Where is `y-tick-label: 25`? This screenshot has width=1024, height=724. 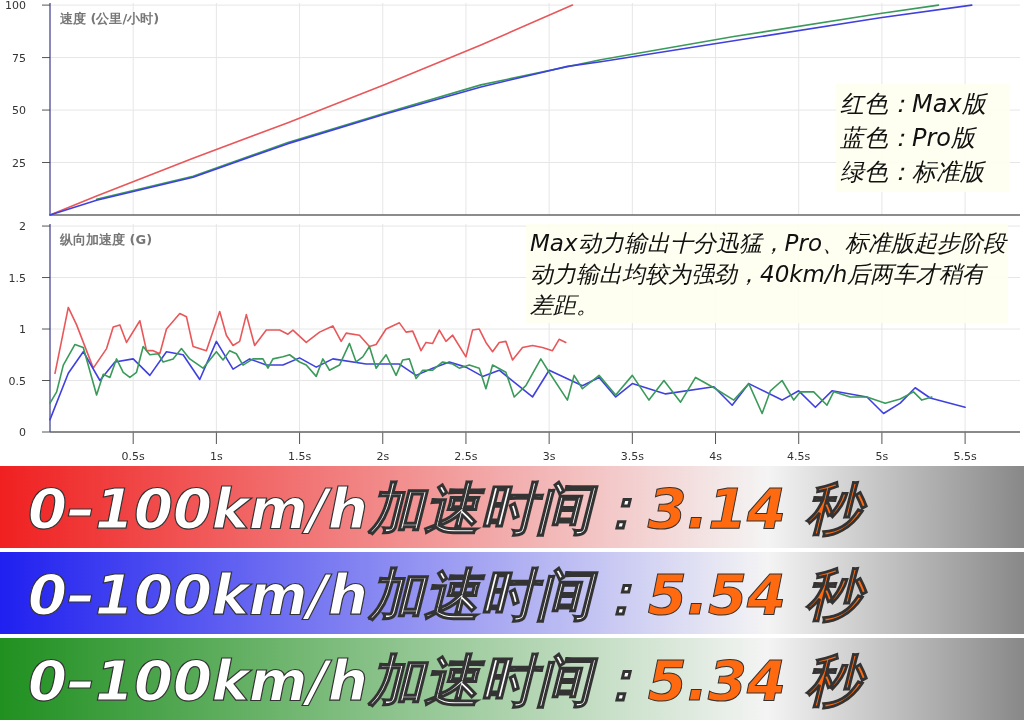 y-tick-label: 25 is located at coordinates (19, 163).